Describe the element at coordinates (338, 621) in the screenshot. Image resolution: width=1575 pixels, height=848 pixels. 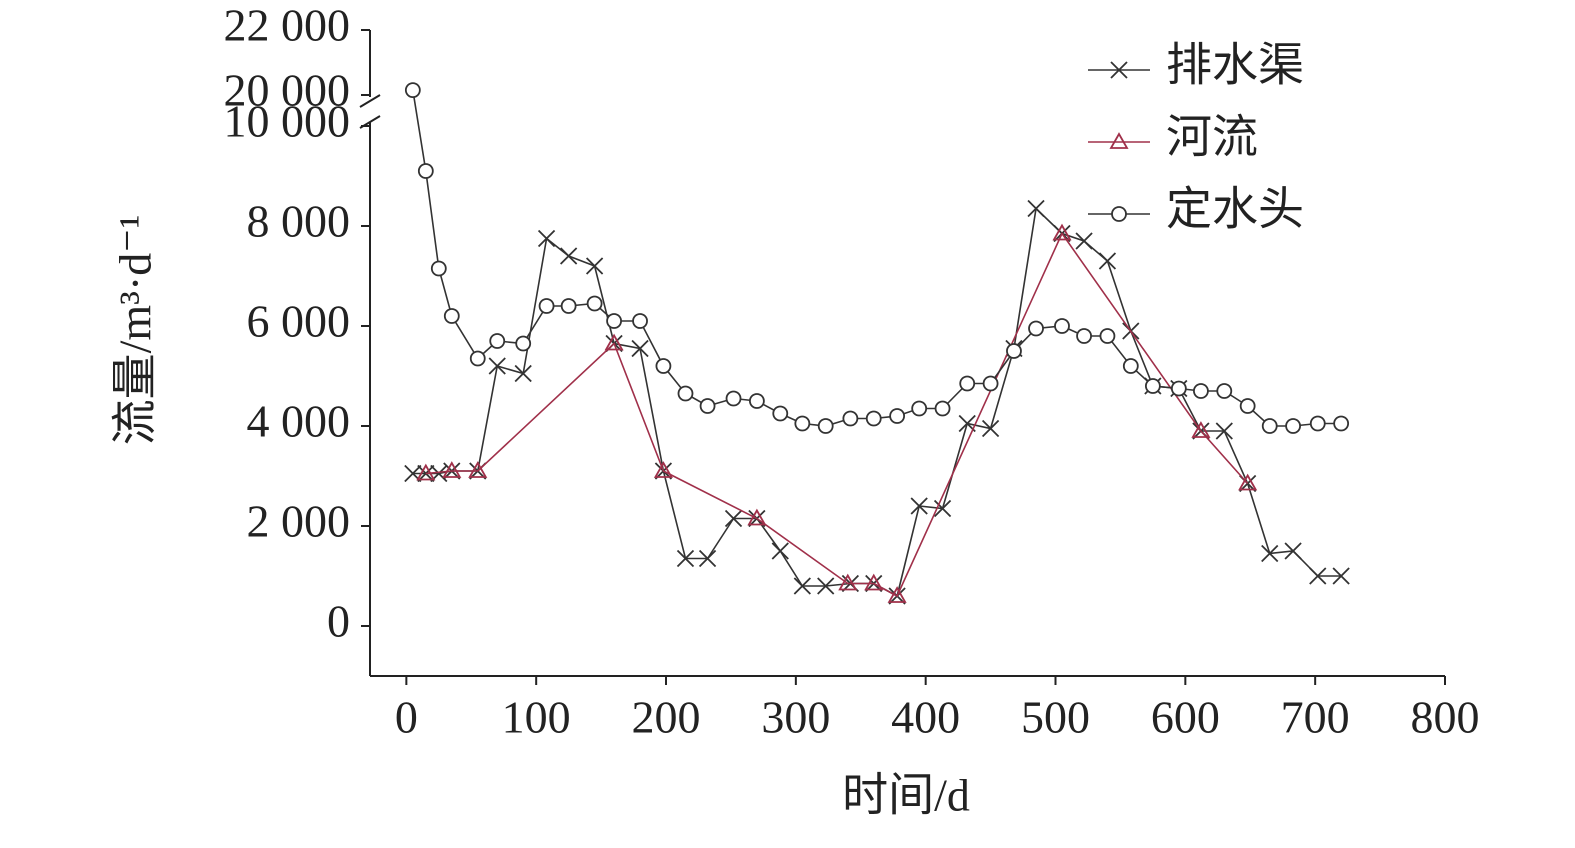
I see `y-tick-label: 0` at that location.